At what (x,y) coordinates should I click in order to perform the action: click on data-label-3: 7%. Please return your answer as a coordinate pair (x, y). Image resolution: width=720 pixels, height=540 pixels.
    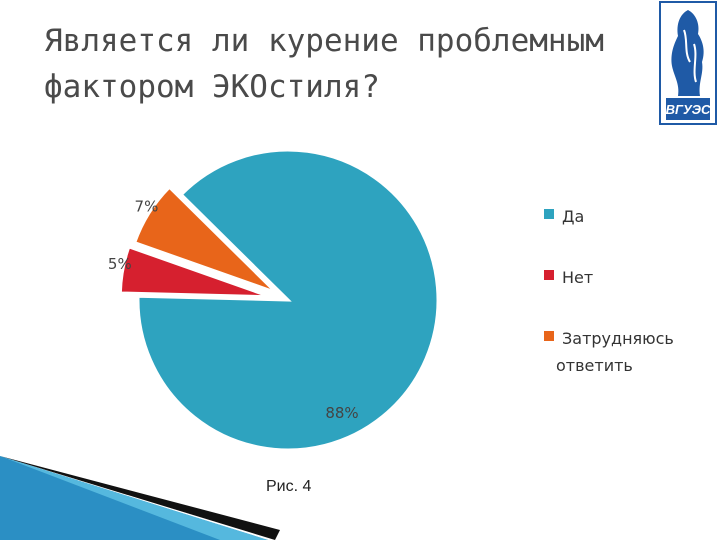
    Looking at the image, I should click on (147, 206).